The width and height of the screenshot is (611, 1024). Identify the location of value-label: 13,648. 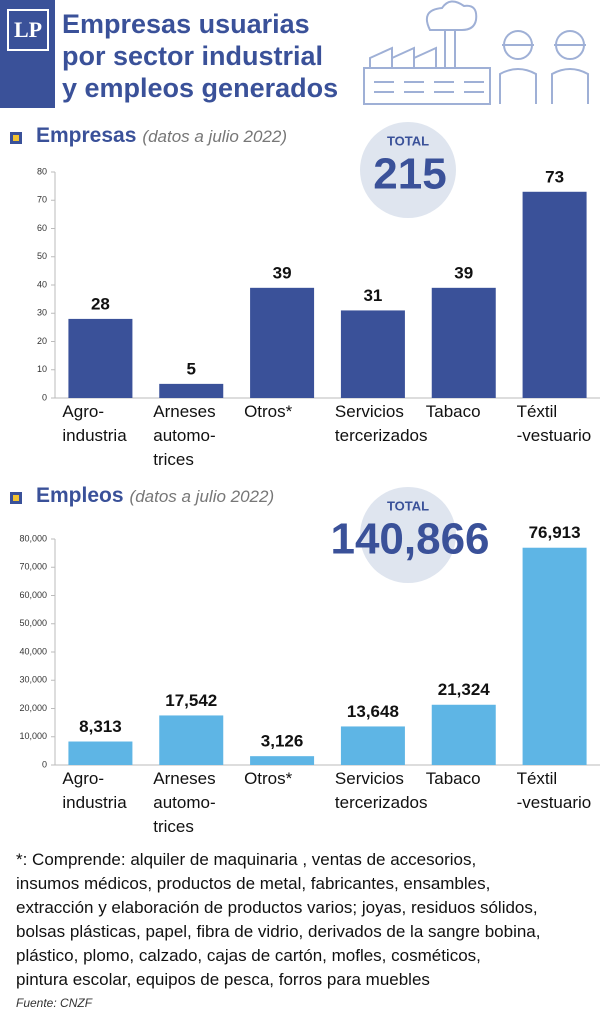
(373, 711).